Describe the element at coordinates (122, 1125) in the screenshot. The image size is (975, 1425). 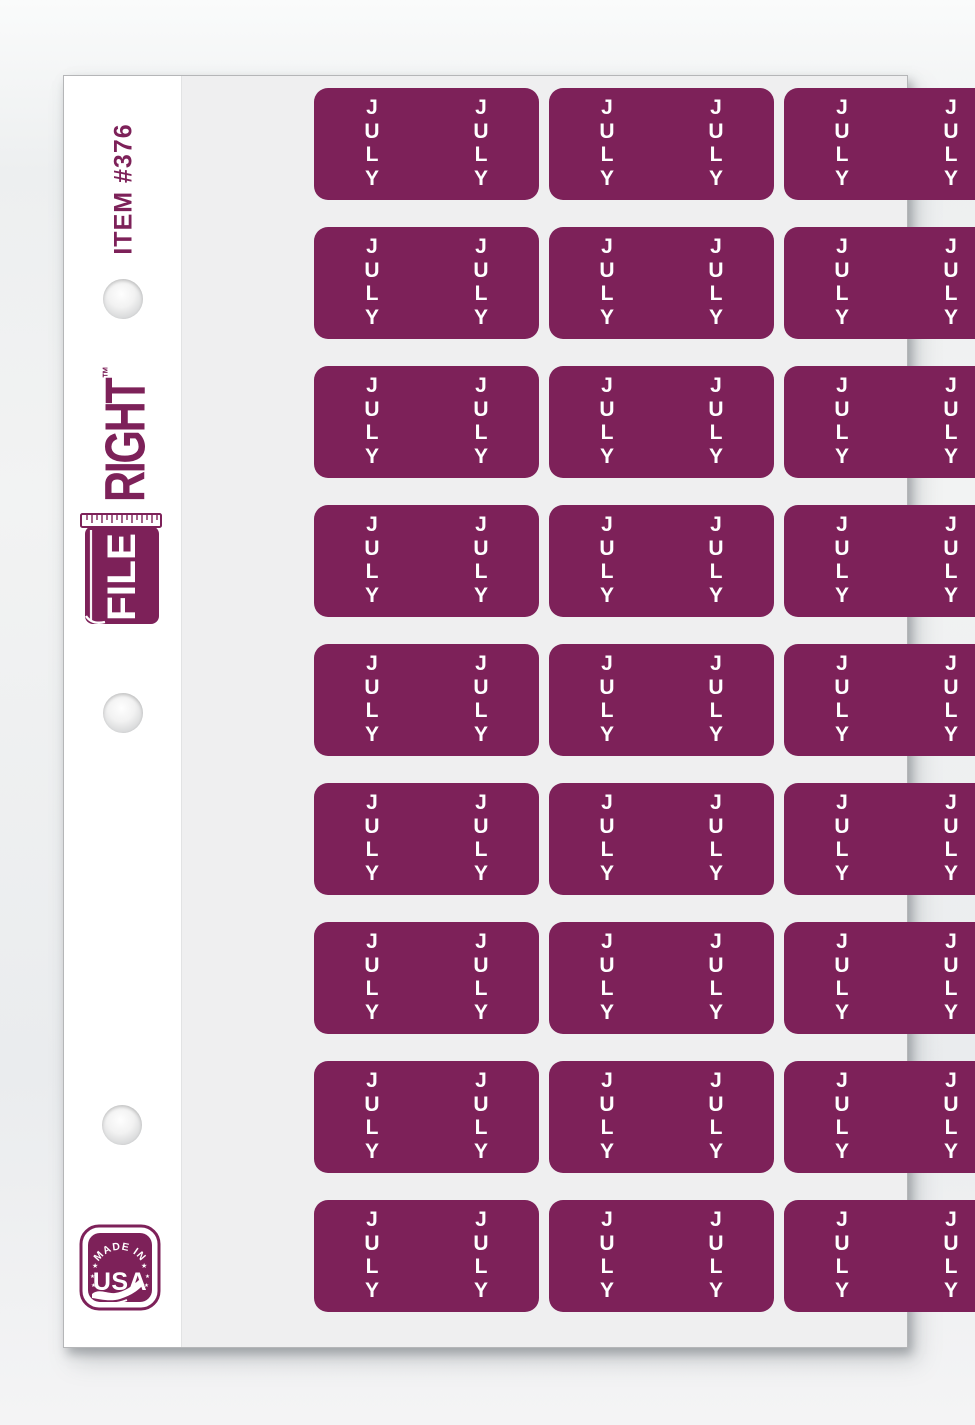
I see `punch-hole-bottom` at that location.